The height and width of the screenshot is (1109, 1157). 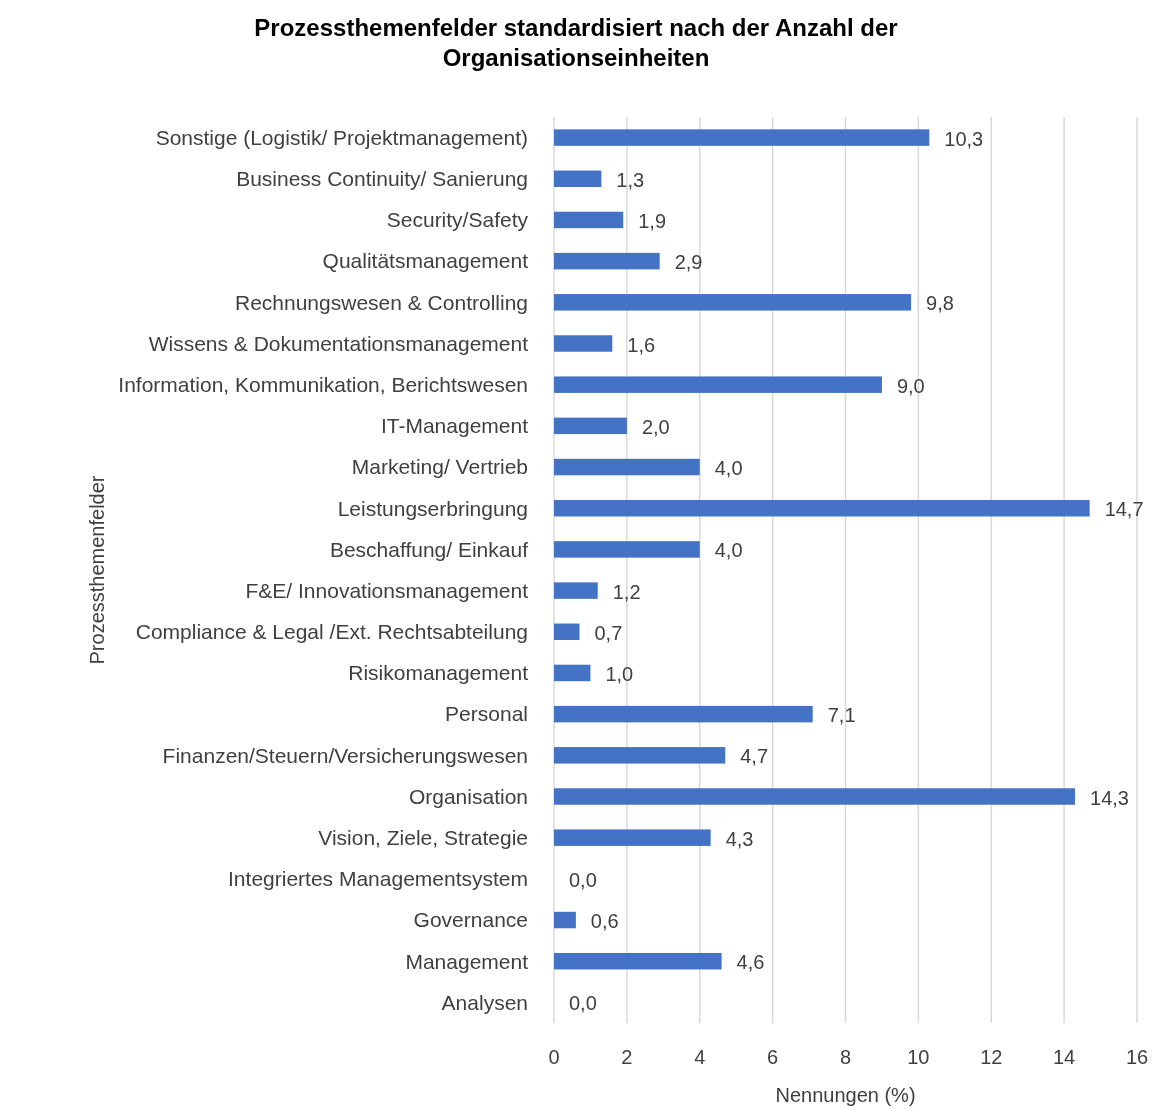 What do you see at coordinates (688, 262) in the screenshot?
I see `data-label: 2,9` at bounding box center [688, 262].